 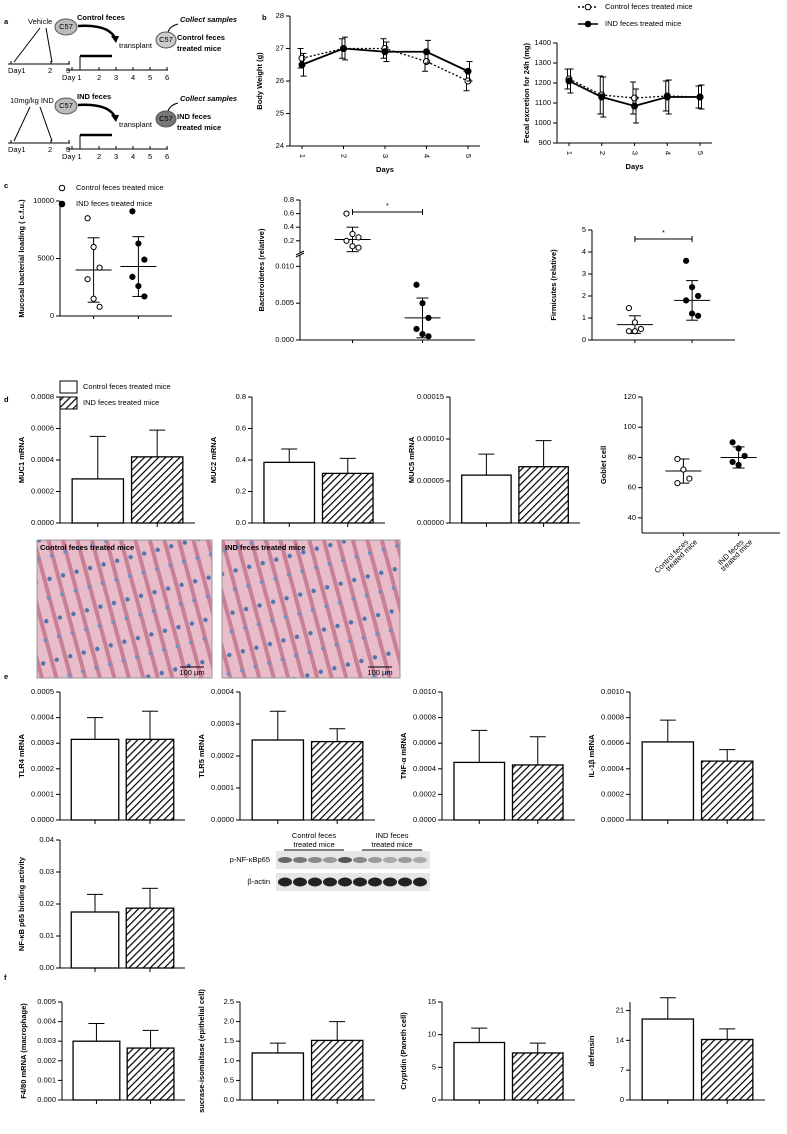 I want to click on axis-break, so click(x=300, y=255).